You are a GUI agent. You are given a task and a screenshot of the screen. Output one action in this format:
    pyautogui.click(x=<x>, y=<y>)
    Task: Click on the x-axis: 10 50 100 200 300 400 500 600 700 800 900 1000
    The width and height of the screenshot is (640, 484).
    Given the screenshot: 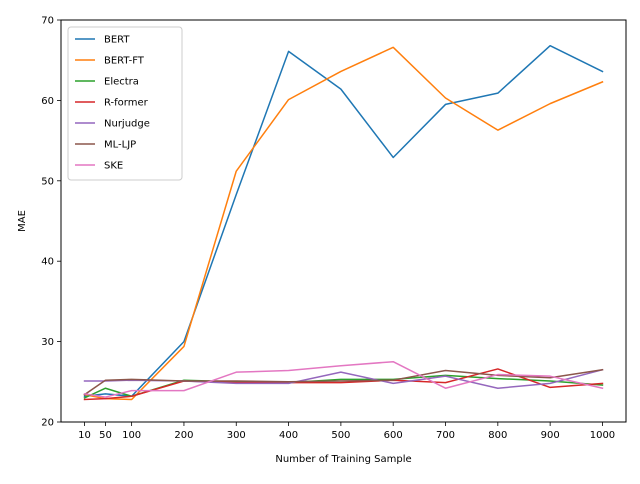 What is the action you would take?
    pyautogui.click(x=346, y=431)
    